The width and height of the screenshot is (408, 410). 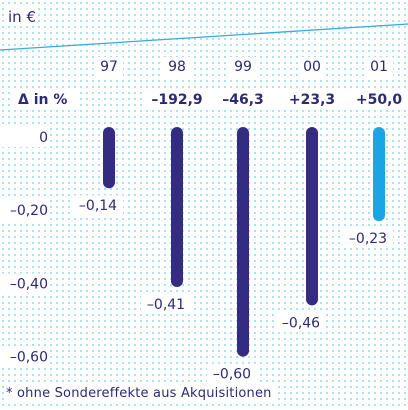 I want to click on value-label: –0,41, so click(x=166, y=305).